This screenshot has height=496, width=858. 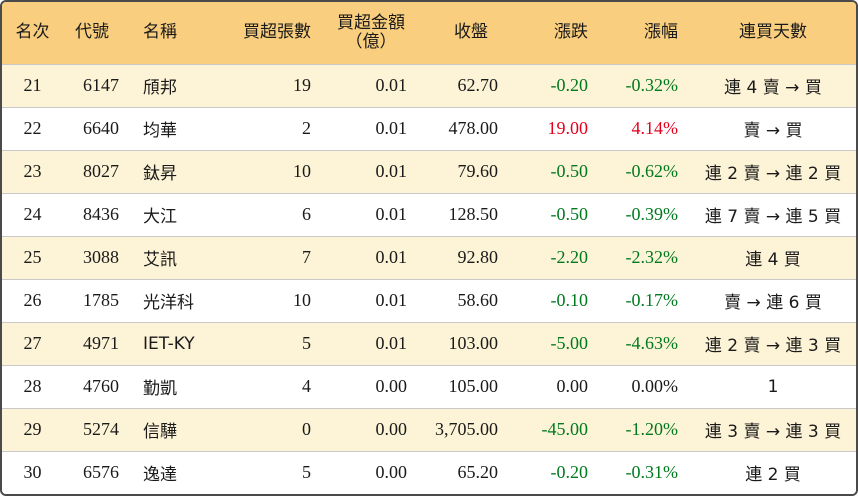 I want to click on rank-cell: 22, so click(x=32, y=128).